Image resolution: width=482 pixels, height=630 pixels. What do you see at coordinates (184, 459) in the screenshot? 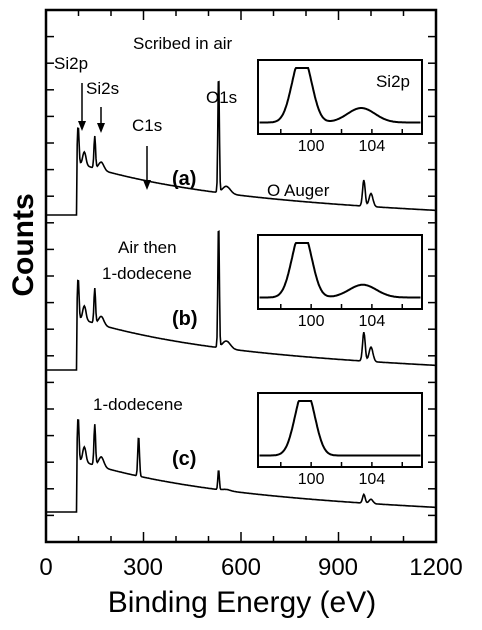
I see `panel-label-c: (c)` at bounding box center [184, 459].